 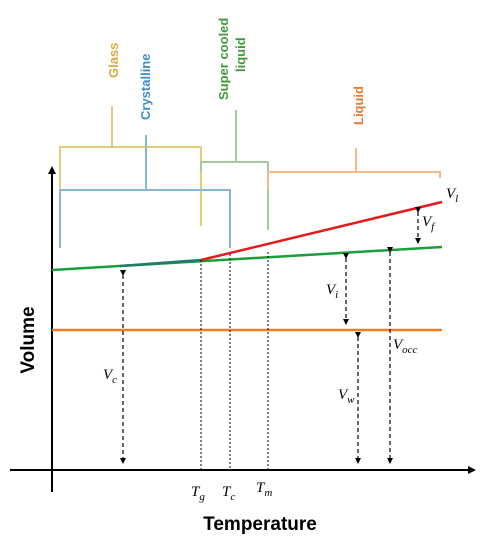 I want to click on vl-label: Vl, so click(x=452, y=195).